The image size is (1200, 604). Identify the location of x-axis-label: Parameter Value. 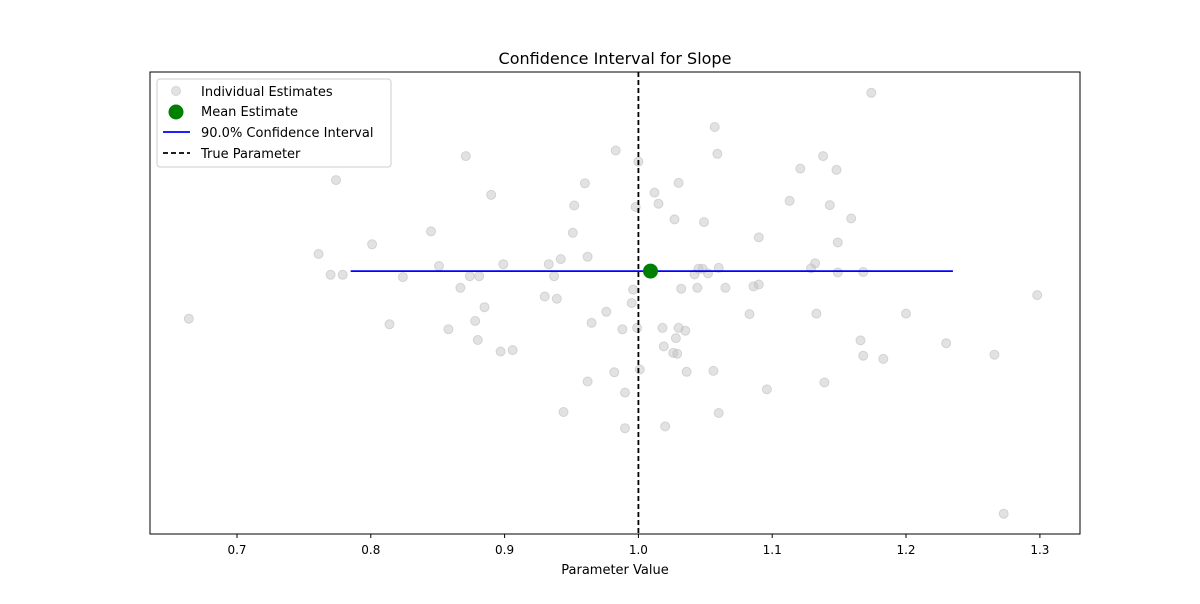
(614, 570).